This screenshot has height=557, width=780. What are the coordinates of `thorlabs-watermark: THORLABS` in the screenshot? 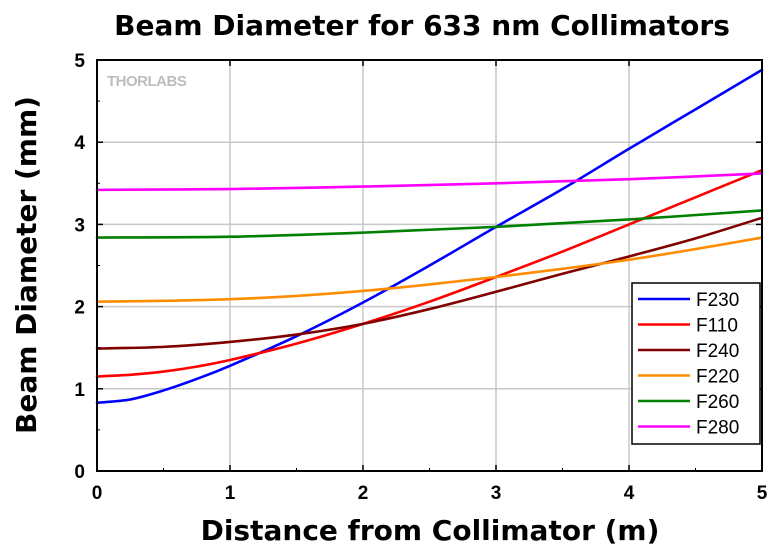 It's located at (147, 81).